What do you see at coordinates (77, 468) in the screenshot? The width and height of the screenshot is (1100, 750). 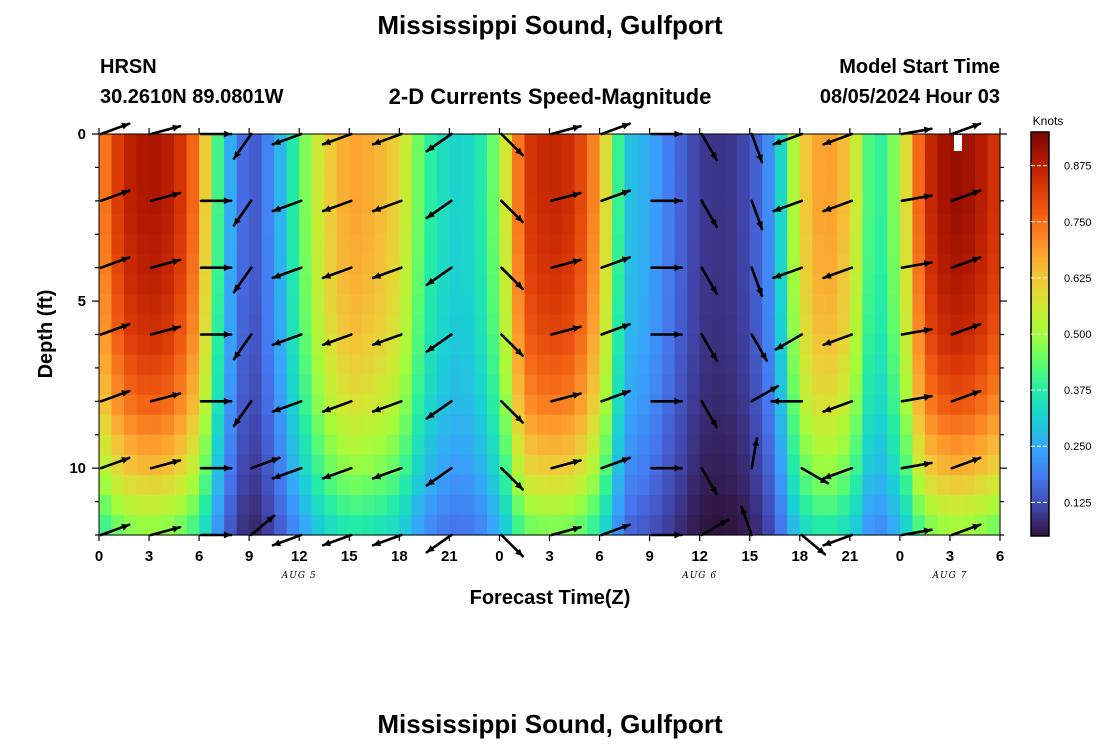 I see `y-tick-label: 10` at bounding box center [77, 468].